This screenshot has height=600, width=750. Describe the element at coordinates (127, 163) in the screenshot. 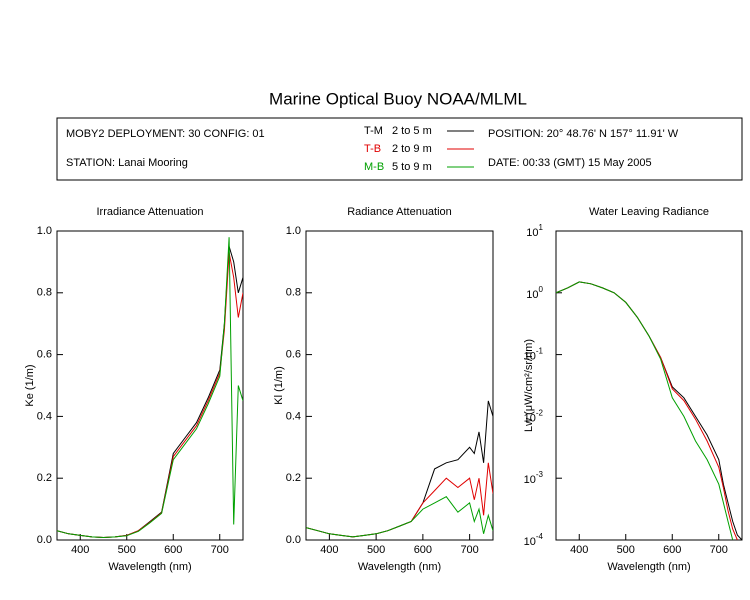

I see `info: STATION: Lanai Mooring` at that location.